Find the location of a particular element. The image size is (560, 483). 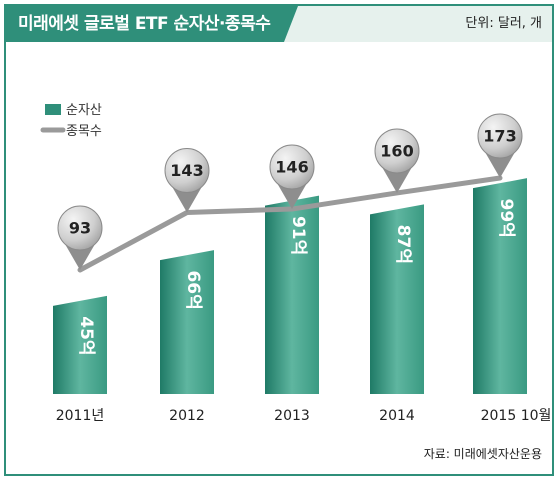

x-tick-label: 2014 is located at coordinates (397, 416).